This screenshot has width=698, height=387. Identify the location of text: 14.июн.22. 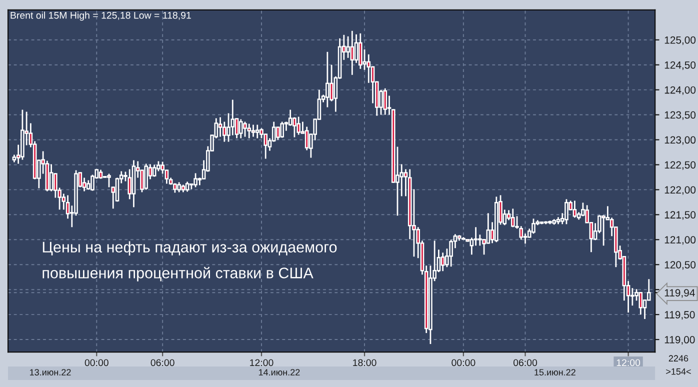
(279, 372).